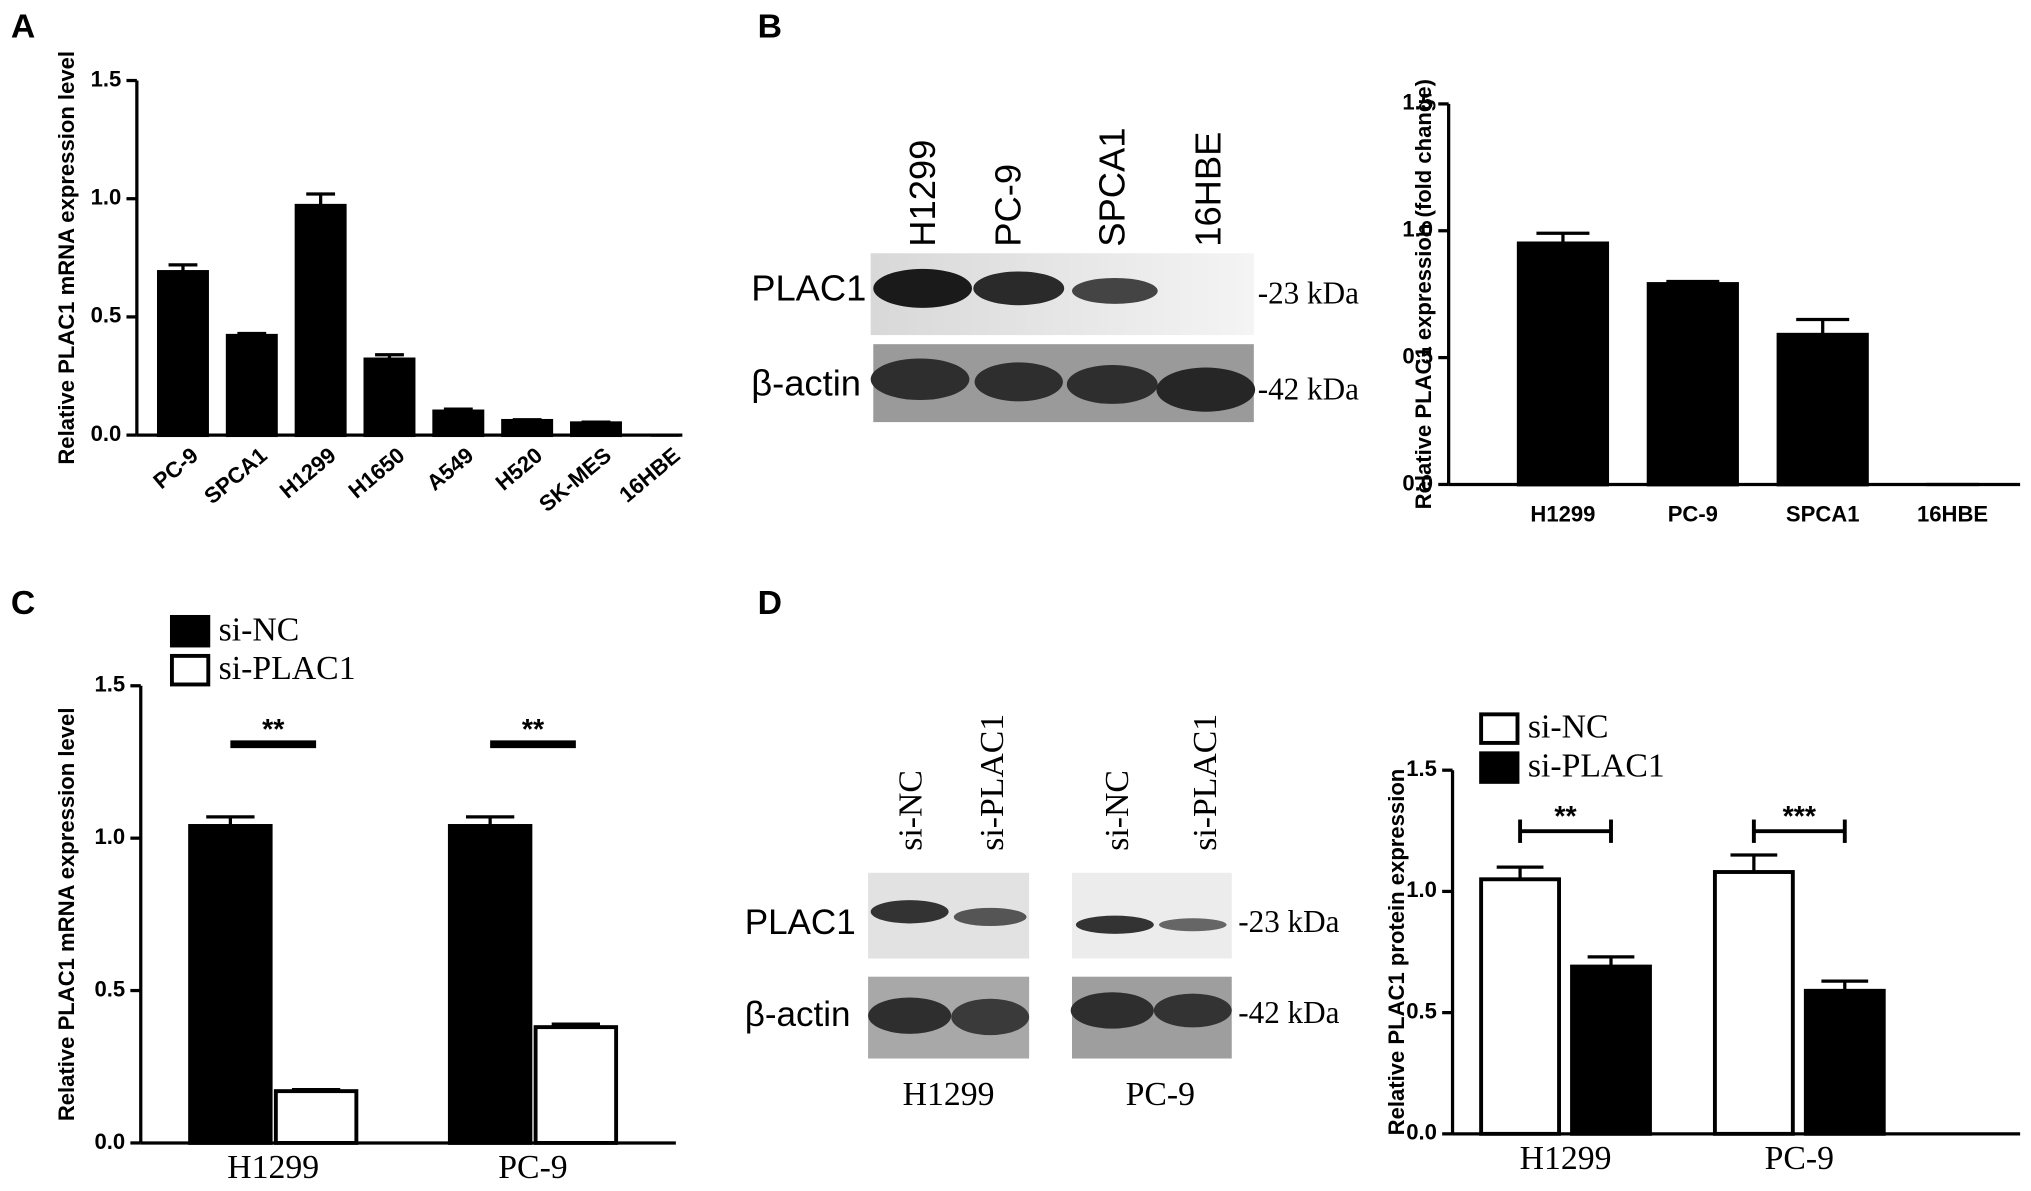  I want to click on lane-label: H1299, so click(922, 193).